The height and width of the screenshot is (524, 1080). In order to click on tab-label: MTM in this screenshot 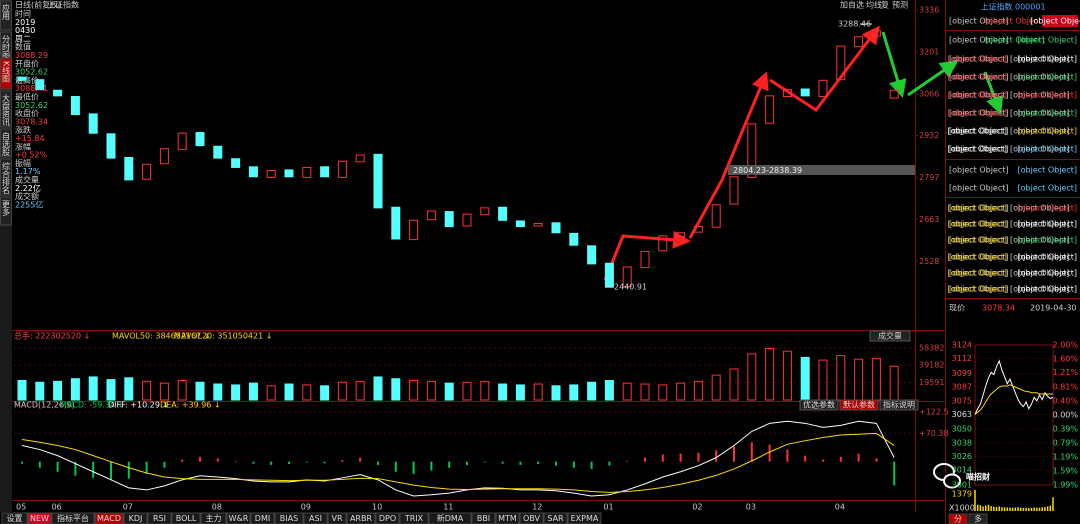, I will do `click(507, 518)`.